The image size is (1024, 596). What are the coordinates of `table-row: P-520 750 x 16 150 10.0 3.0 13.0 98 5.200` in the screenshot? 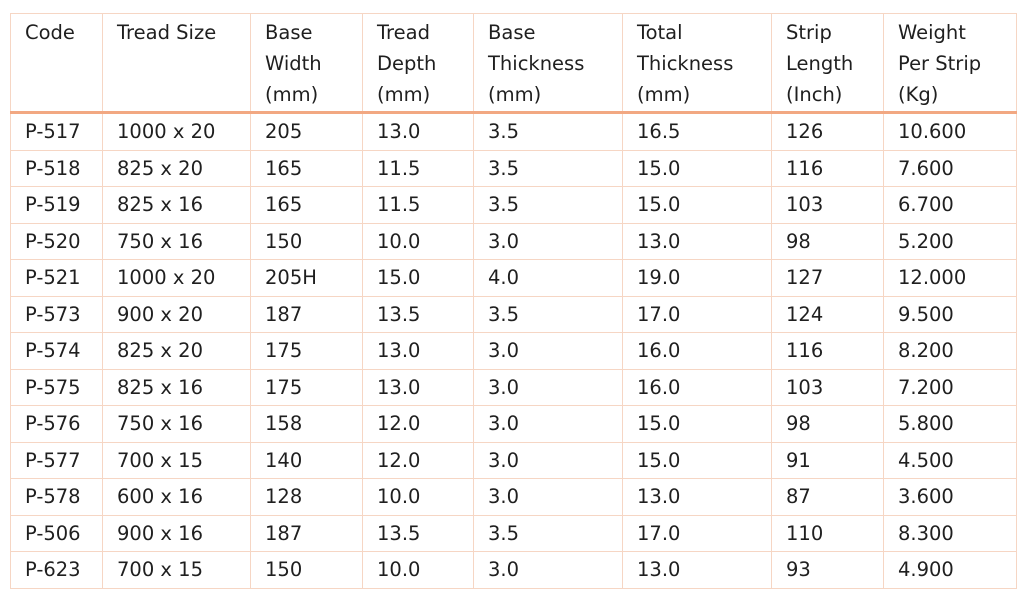 It's located at (513, 241).